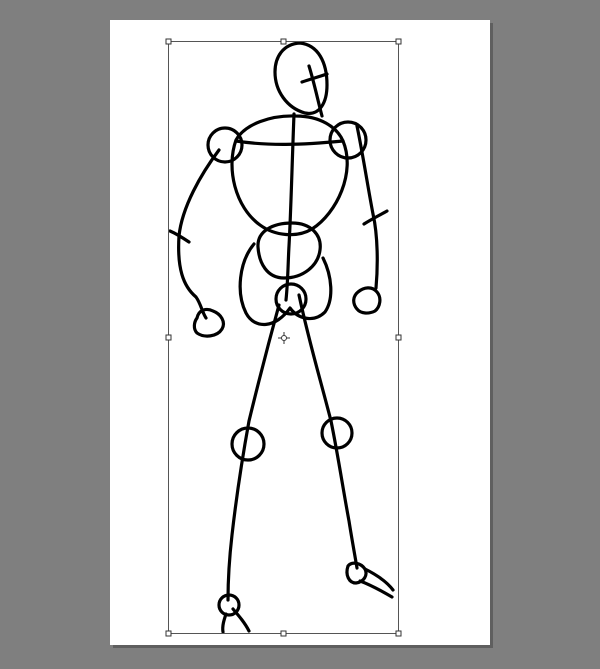 This screenshot has height=669, width=600. What do you see at coordinates (225, 145) in the screenshot?
I see `left-shoulder-joint` at bounding box center [225, 145].